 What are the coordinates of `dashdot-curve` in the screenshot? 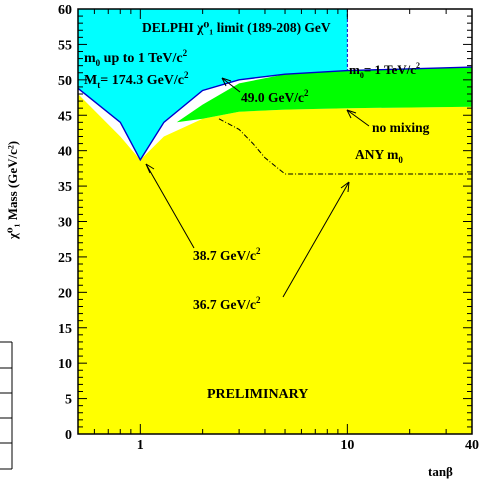 It's located at (345, 146).